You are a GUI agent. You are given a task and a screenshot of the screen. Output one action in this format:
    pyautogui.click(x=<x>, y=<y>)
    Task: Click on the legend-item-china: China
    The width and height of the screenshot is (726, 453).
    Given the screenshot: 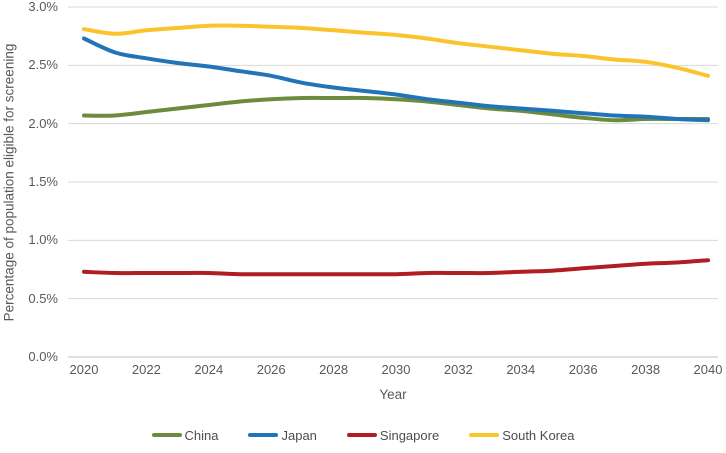 What is the action you would take?
    pyautogui.click(x=185, y=435)
    